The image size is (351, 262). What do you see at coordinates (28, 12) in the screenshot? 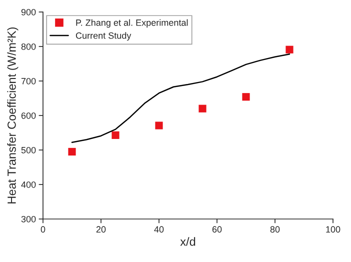
I see `y-tick-label: 900` at bounding box center [28, 12].